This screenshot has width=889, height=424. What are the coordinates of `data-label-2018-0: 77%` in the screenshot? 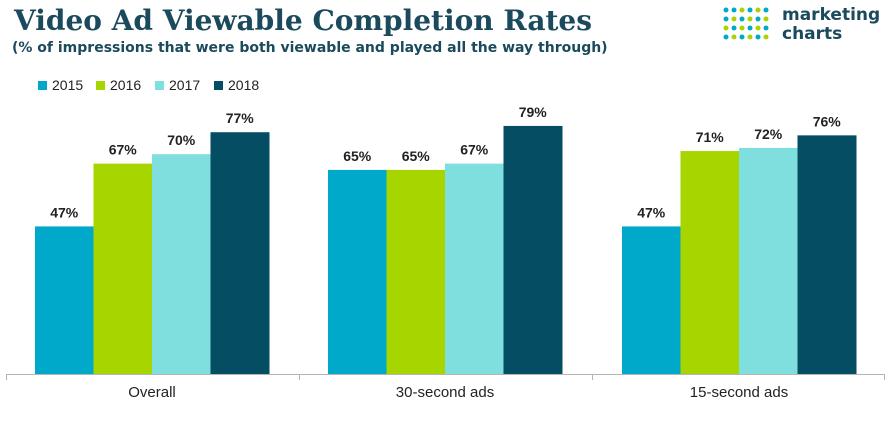 It's located at (240, 118).